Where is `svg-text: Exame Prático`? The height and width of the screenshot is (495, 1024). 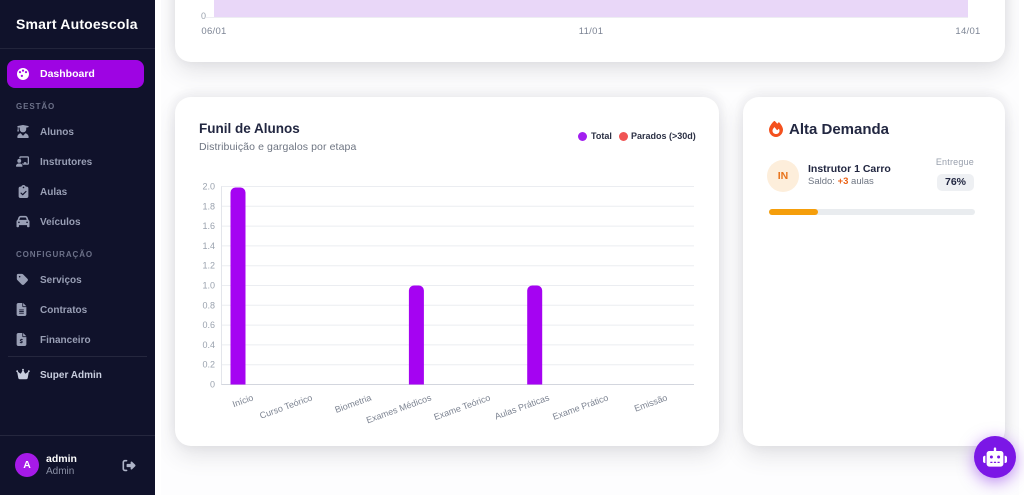
svg-text: Exame Prático is located at coordinates (580, 406).